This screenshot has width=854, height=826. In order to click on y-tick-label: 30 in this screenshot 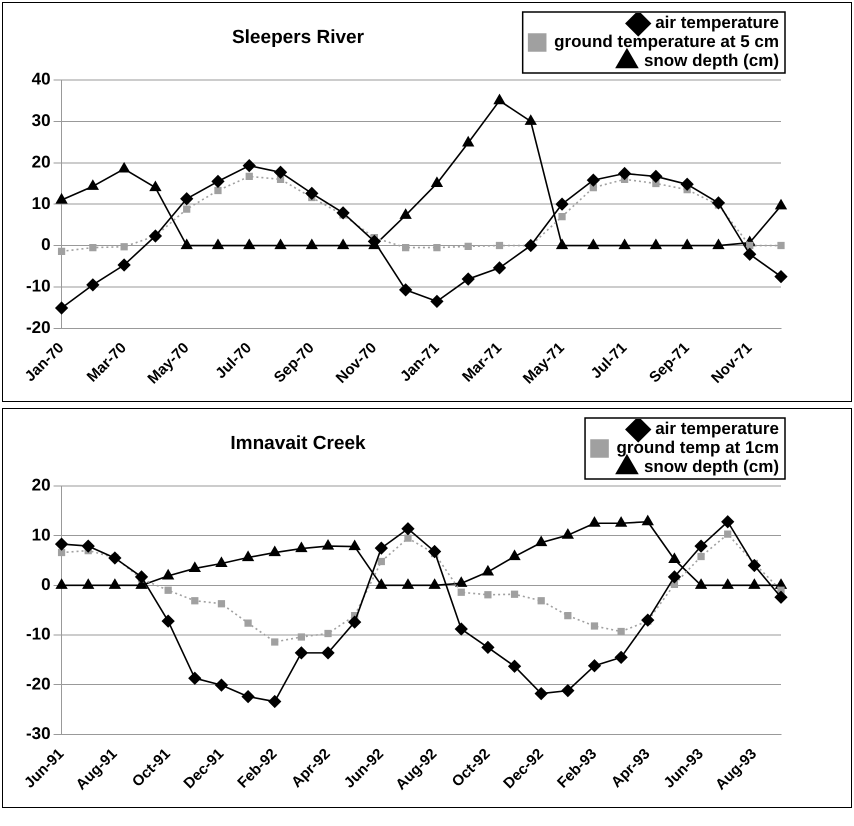, I will do `click(41, 120)`.